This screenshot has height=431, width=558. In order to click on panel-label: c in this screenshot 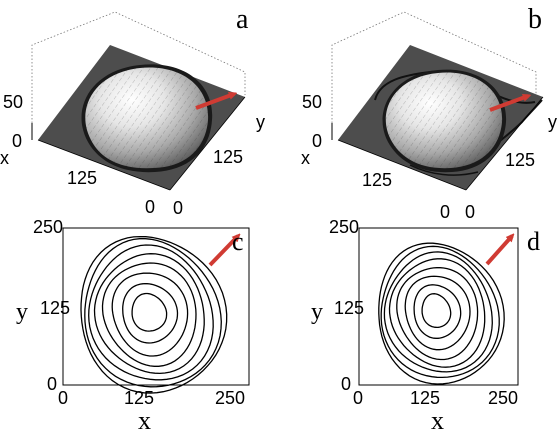, I will do `click(238, 241)`.